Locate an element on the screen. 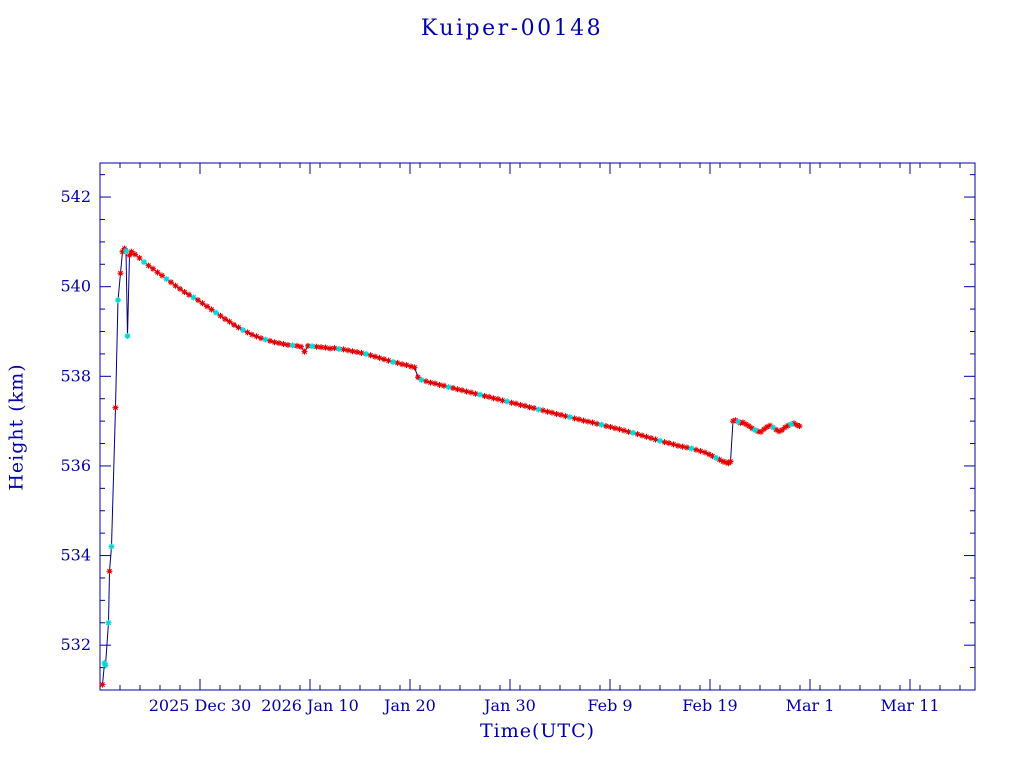  y-tick-label: 532 is located at coordinates (75, 644).